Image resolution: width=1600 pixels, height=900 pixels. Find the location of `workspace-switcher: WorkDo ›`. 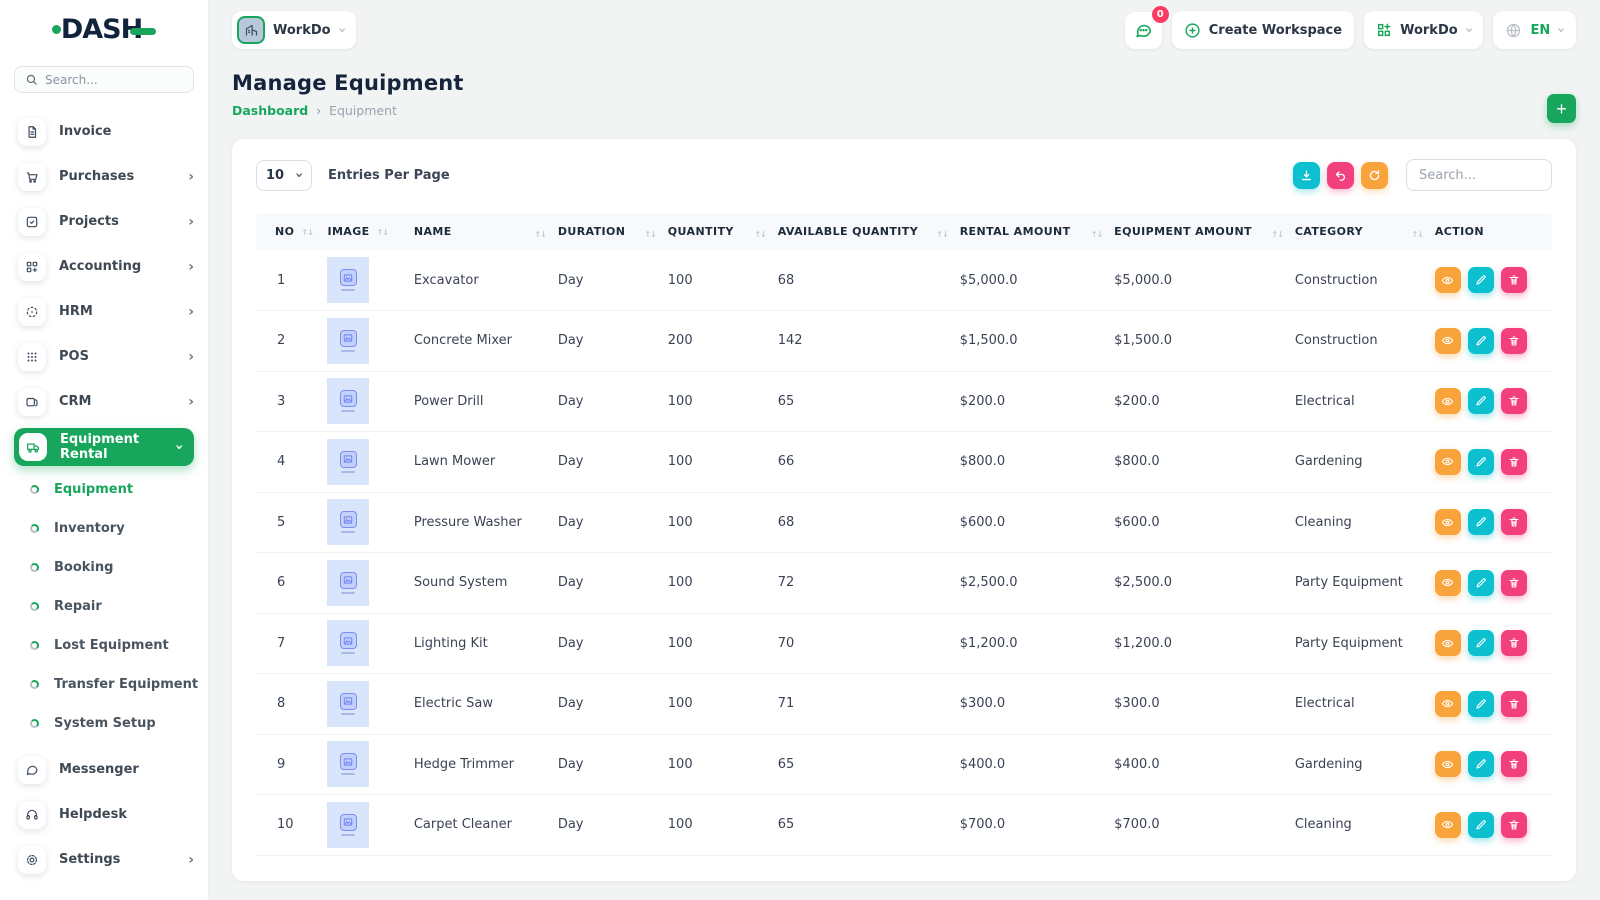

workspace-switcher: WorkDo › is located at coordinates (294, 30).